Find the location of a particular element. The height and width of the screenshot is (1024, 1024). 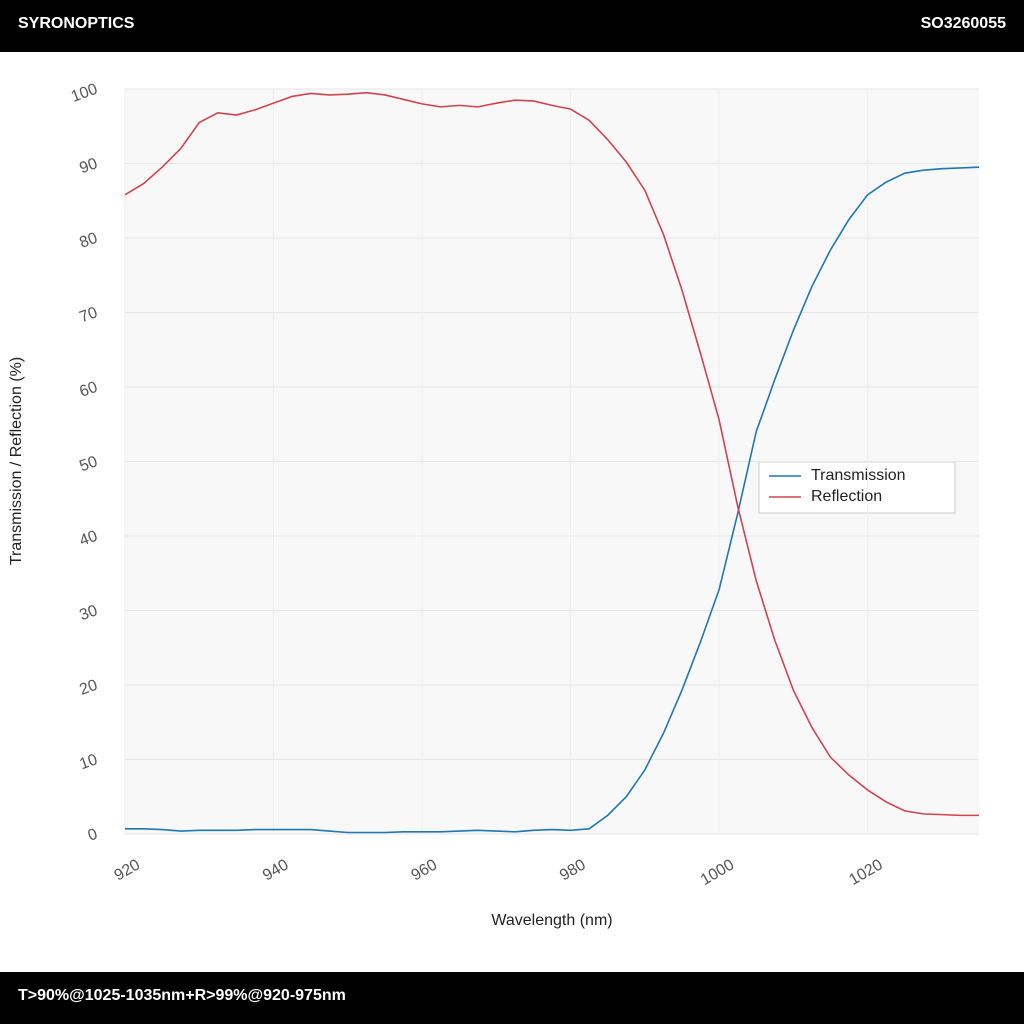

code: SO3260055 is located at coordinates (963, 23).